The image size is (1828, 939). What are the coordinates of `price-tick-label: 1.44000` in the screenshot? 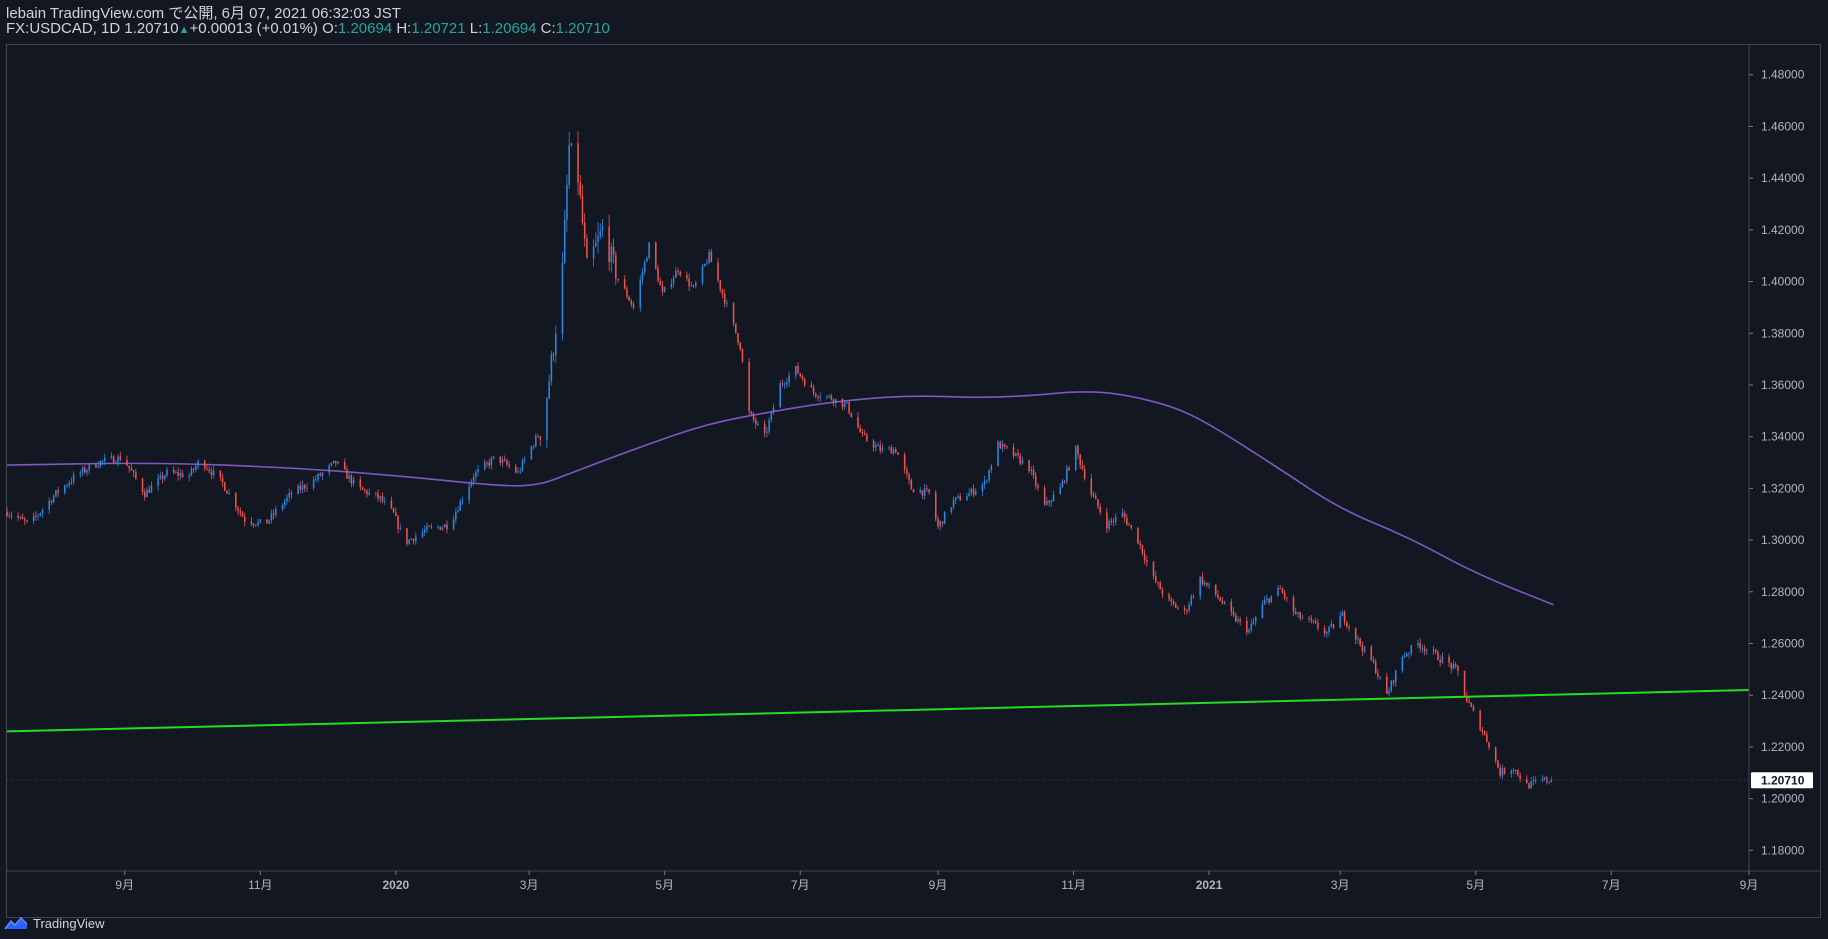 It's located at (1783, 178).